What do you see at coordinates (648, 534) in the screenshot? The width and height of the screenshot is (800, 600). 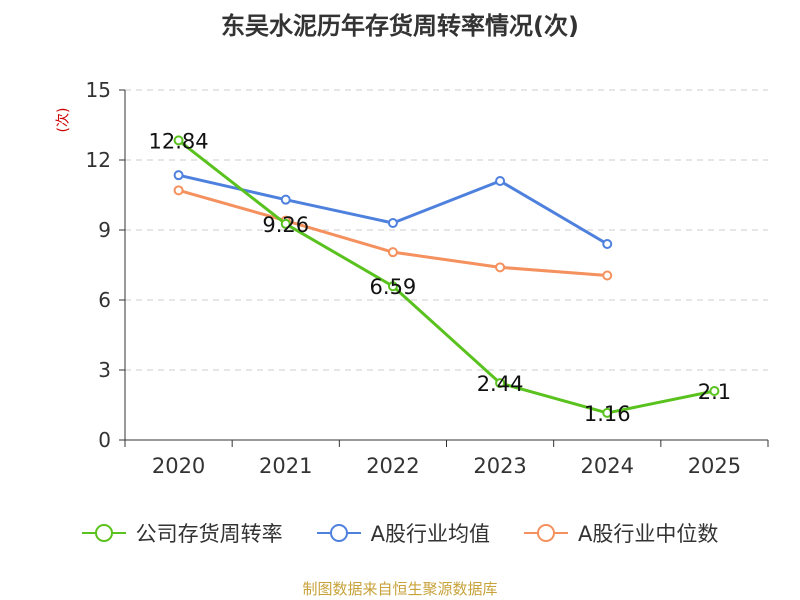 I see `legend-label-industry-median: A股行业中位数` at bounding box center [648, 534].